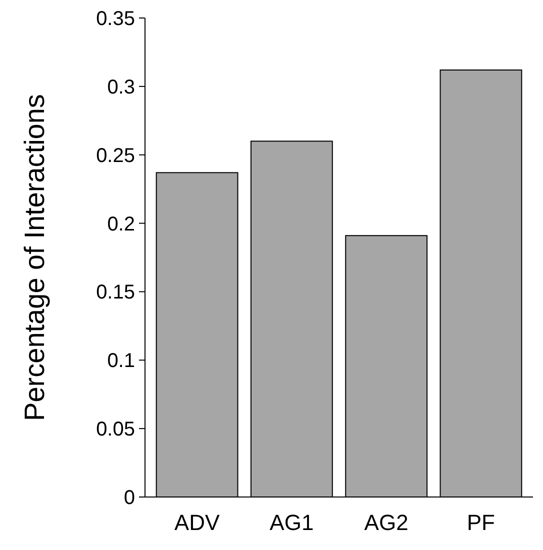 This screenshot has width=543, height=550. Describe the element at coordinates (481, 522) in the screenshot. I see `x-tick-label: PF` at that location.